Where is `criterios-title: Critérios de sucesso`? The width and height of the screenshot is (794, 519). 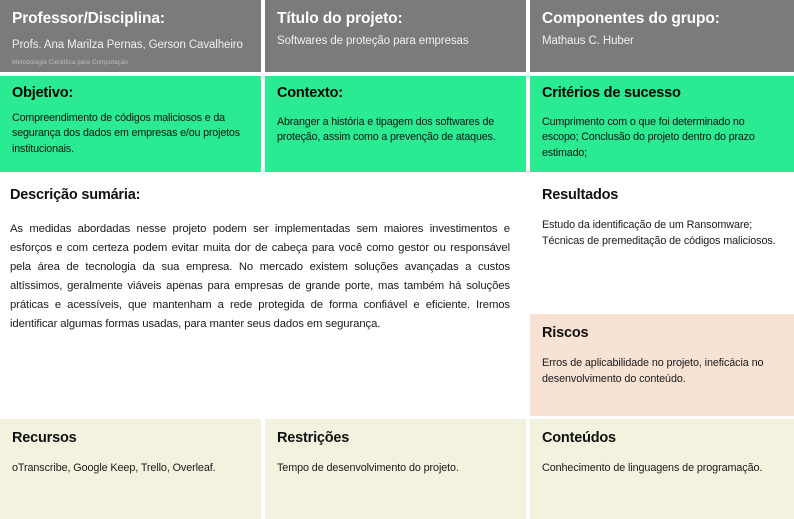 criterios-title: Critérios de sucesso is located at coordinates (611, 93).